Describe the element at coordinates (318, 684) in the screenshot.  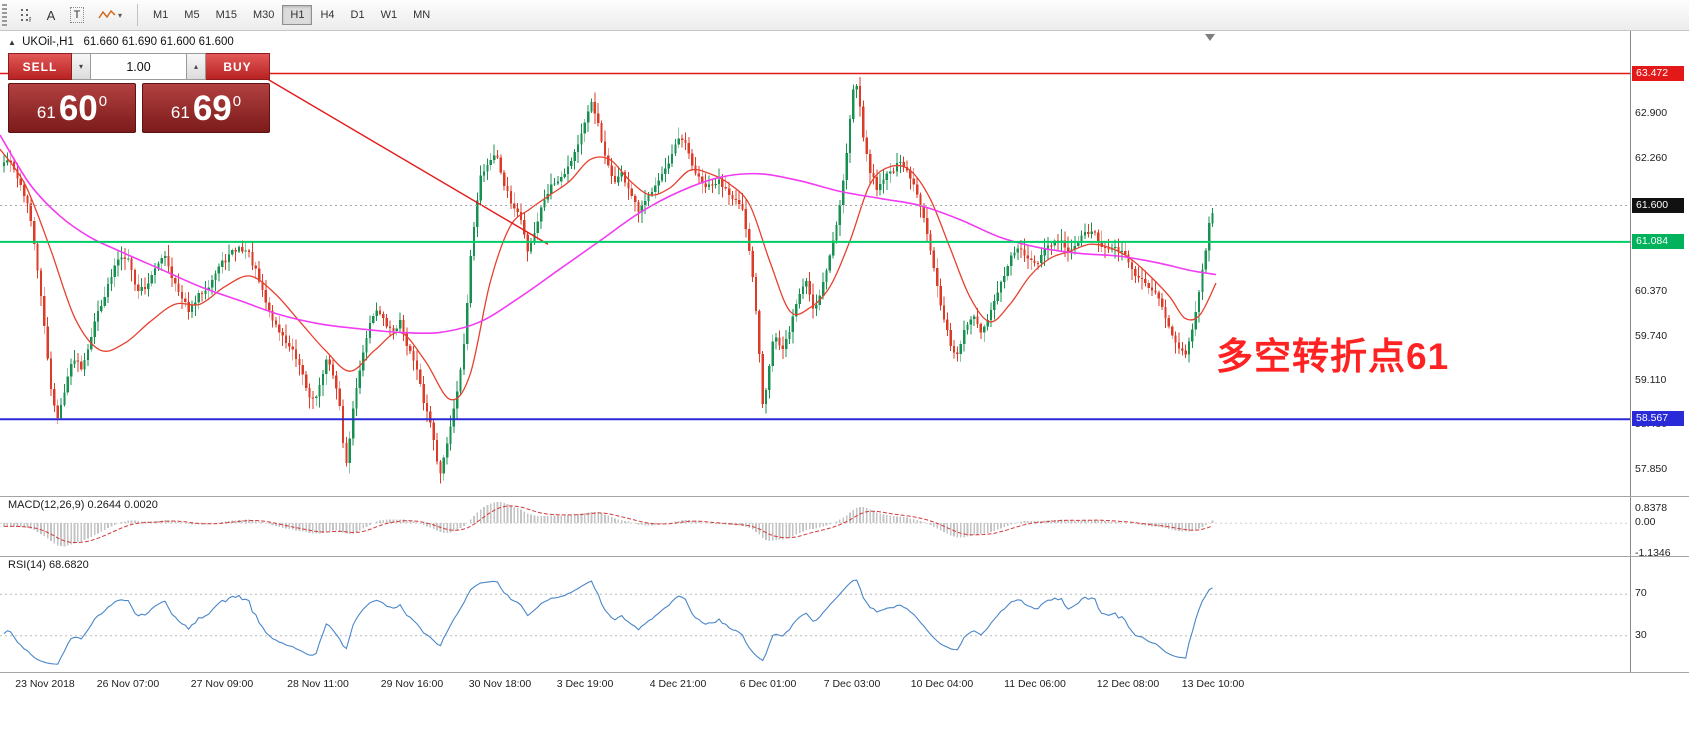
I see `time-label: 28 Nov 11:00` at that location.